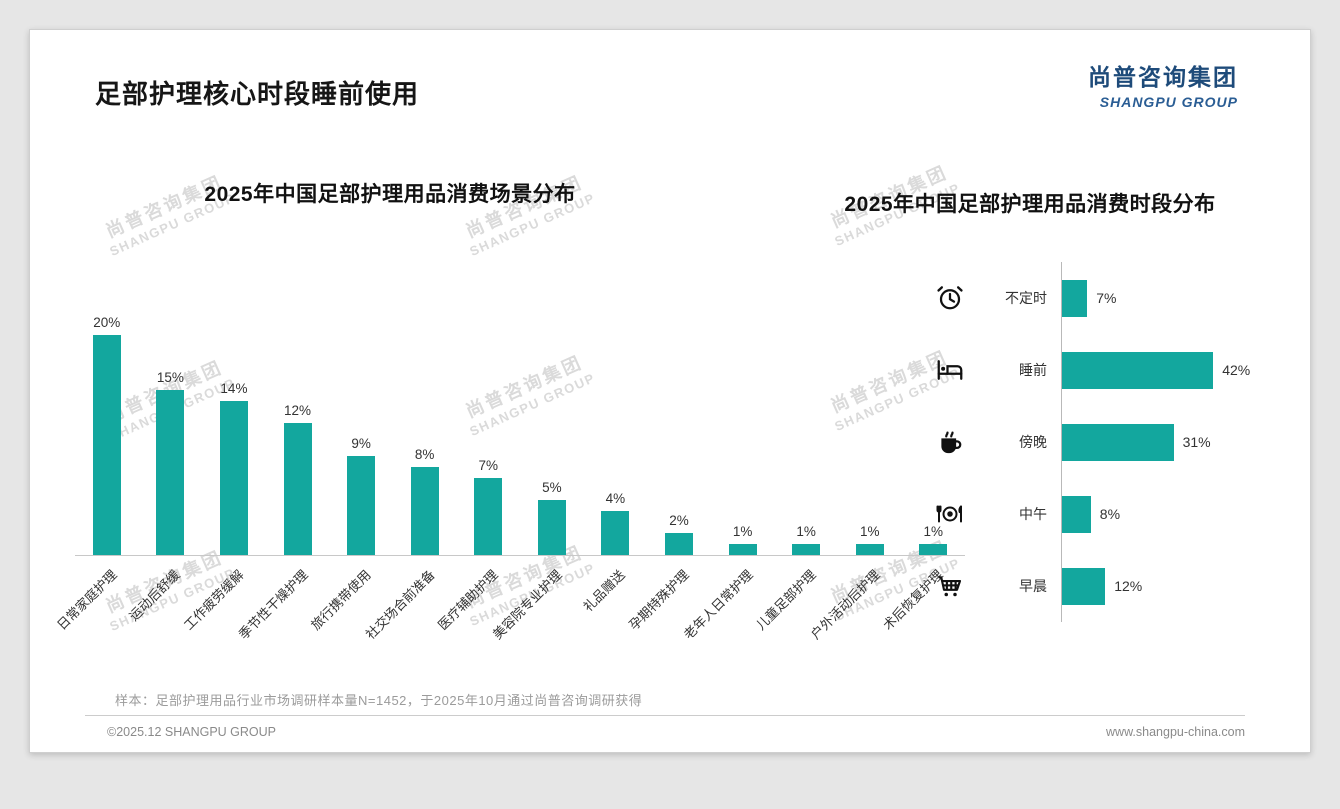 The image size is (1340, 809). Describe the element at coordinates (953, 298) in the screenshot. I see `alarm-clock-icon` at that location.